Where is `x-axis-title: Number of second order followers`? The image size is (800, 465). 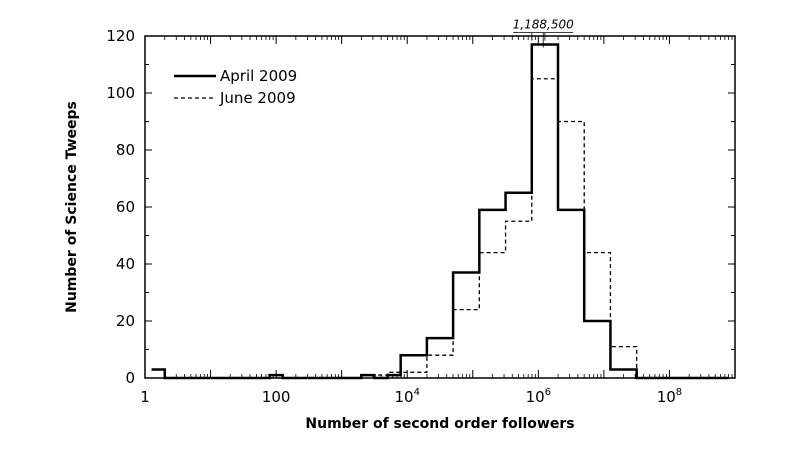
x-axis-title: Number of second order followers is located at coordinates (439, 424).